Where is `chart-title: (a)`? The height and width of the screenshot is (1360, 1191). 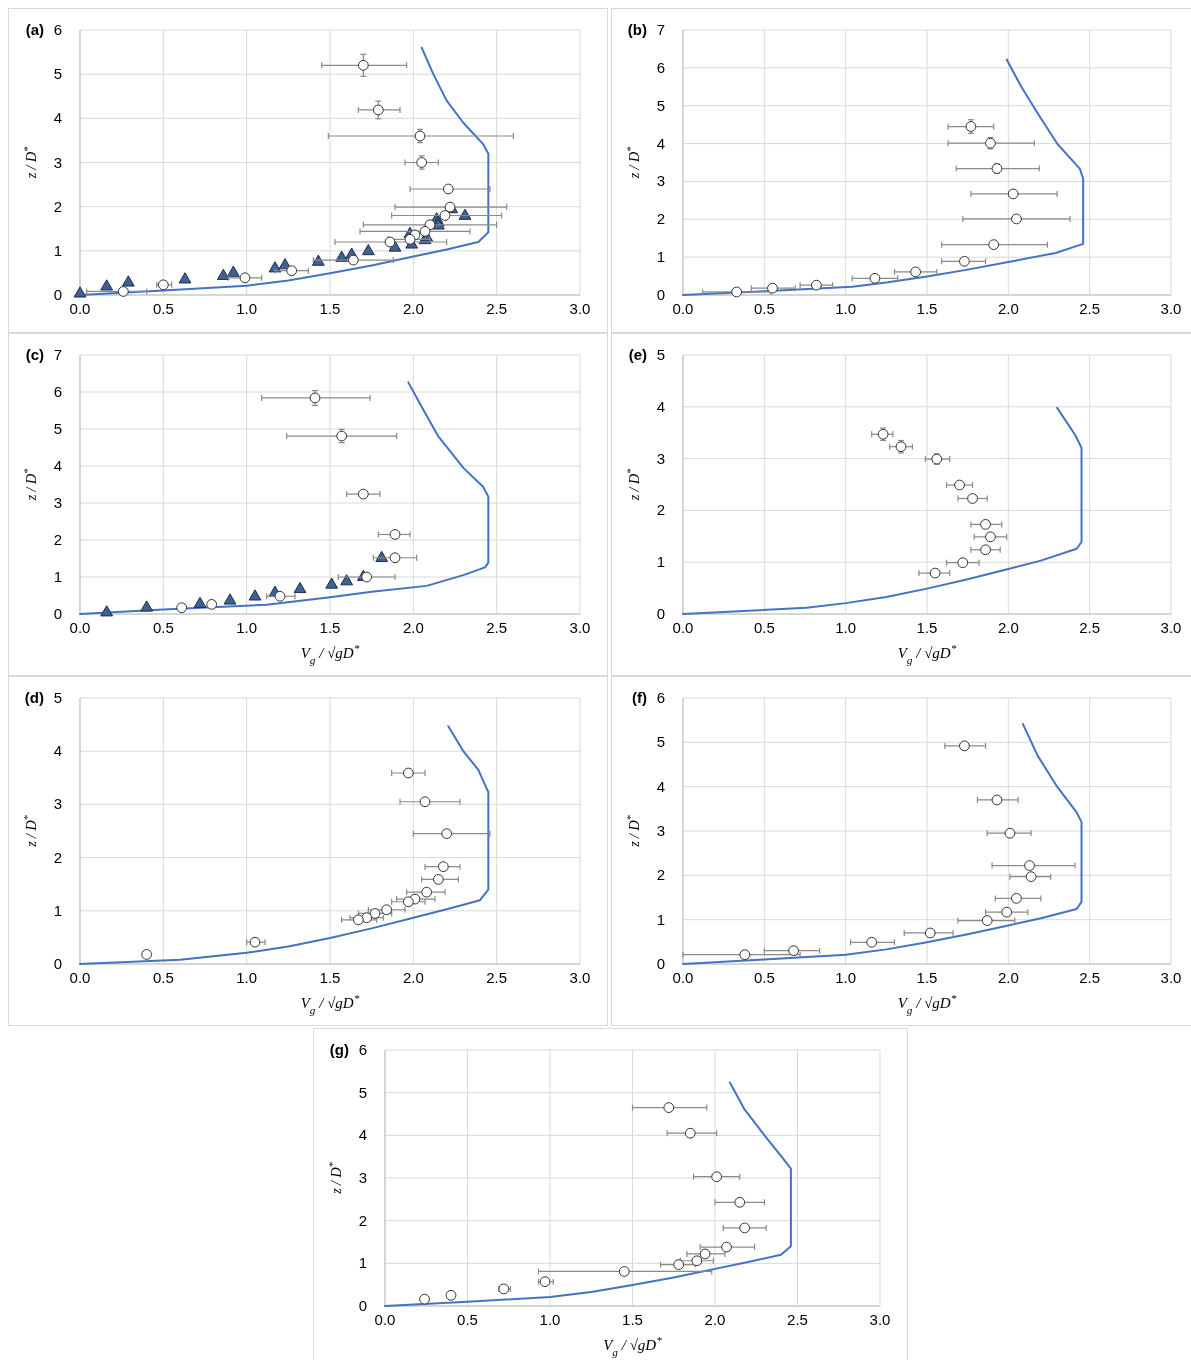
chart-title: (a) is located at coordinates (34, 29).